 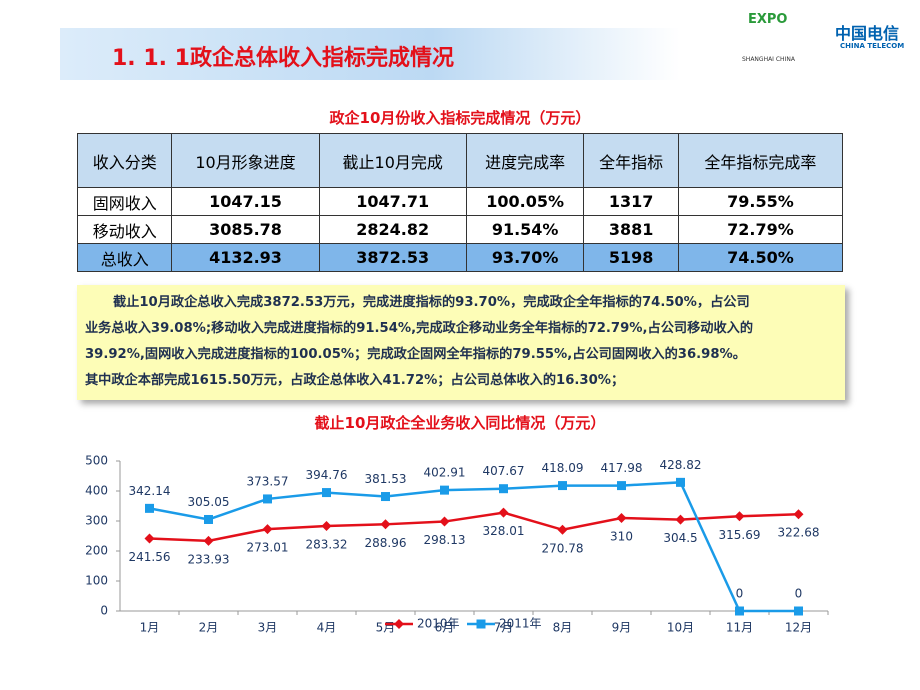 What do you see at coordinates (740, 535) in the screenshot?
I see `data-label: 315.69` at bounding box center [740, 535].